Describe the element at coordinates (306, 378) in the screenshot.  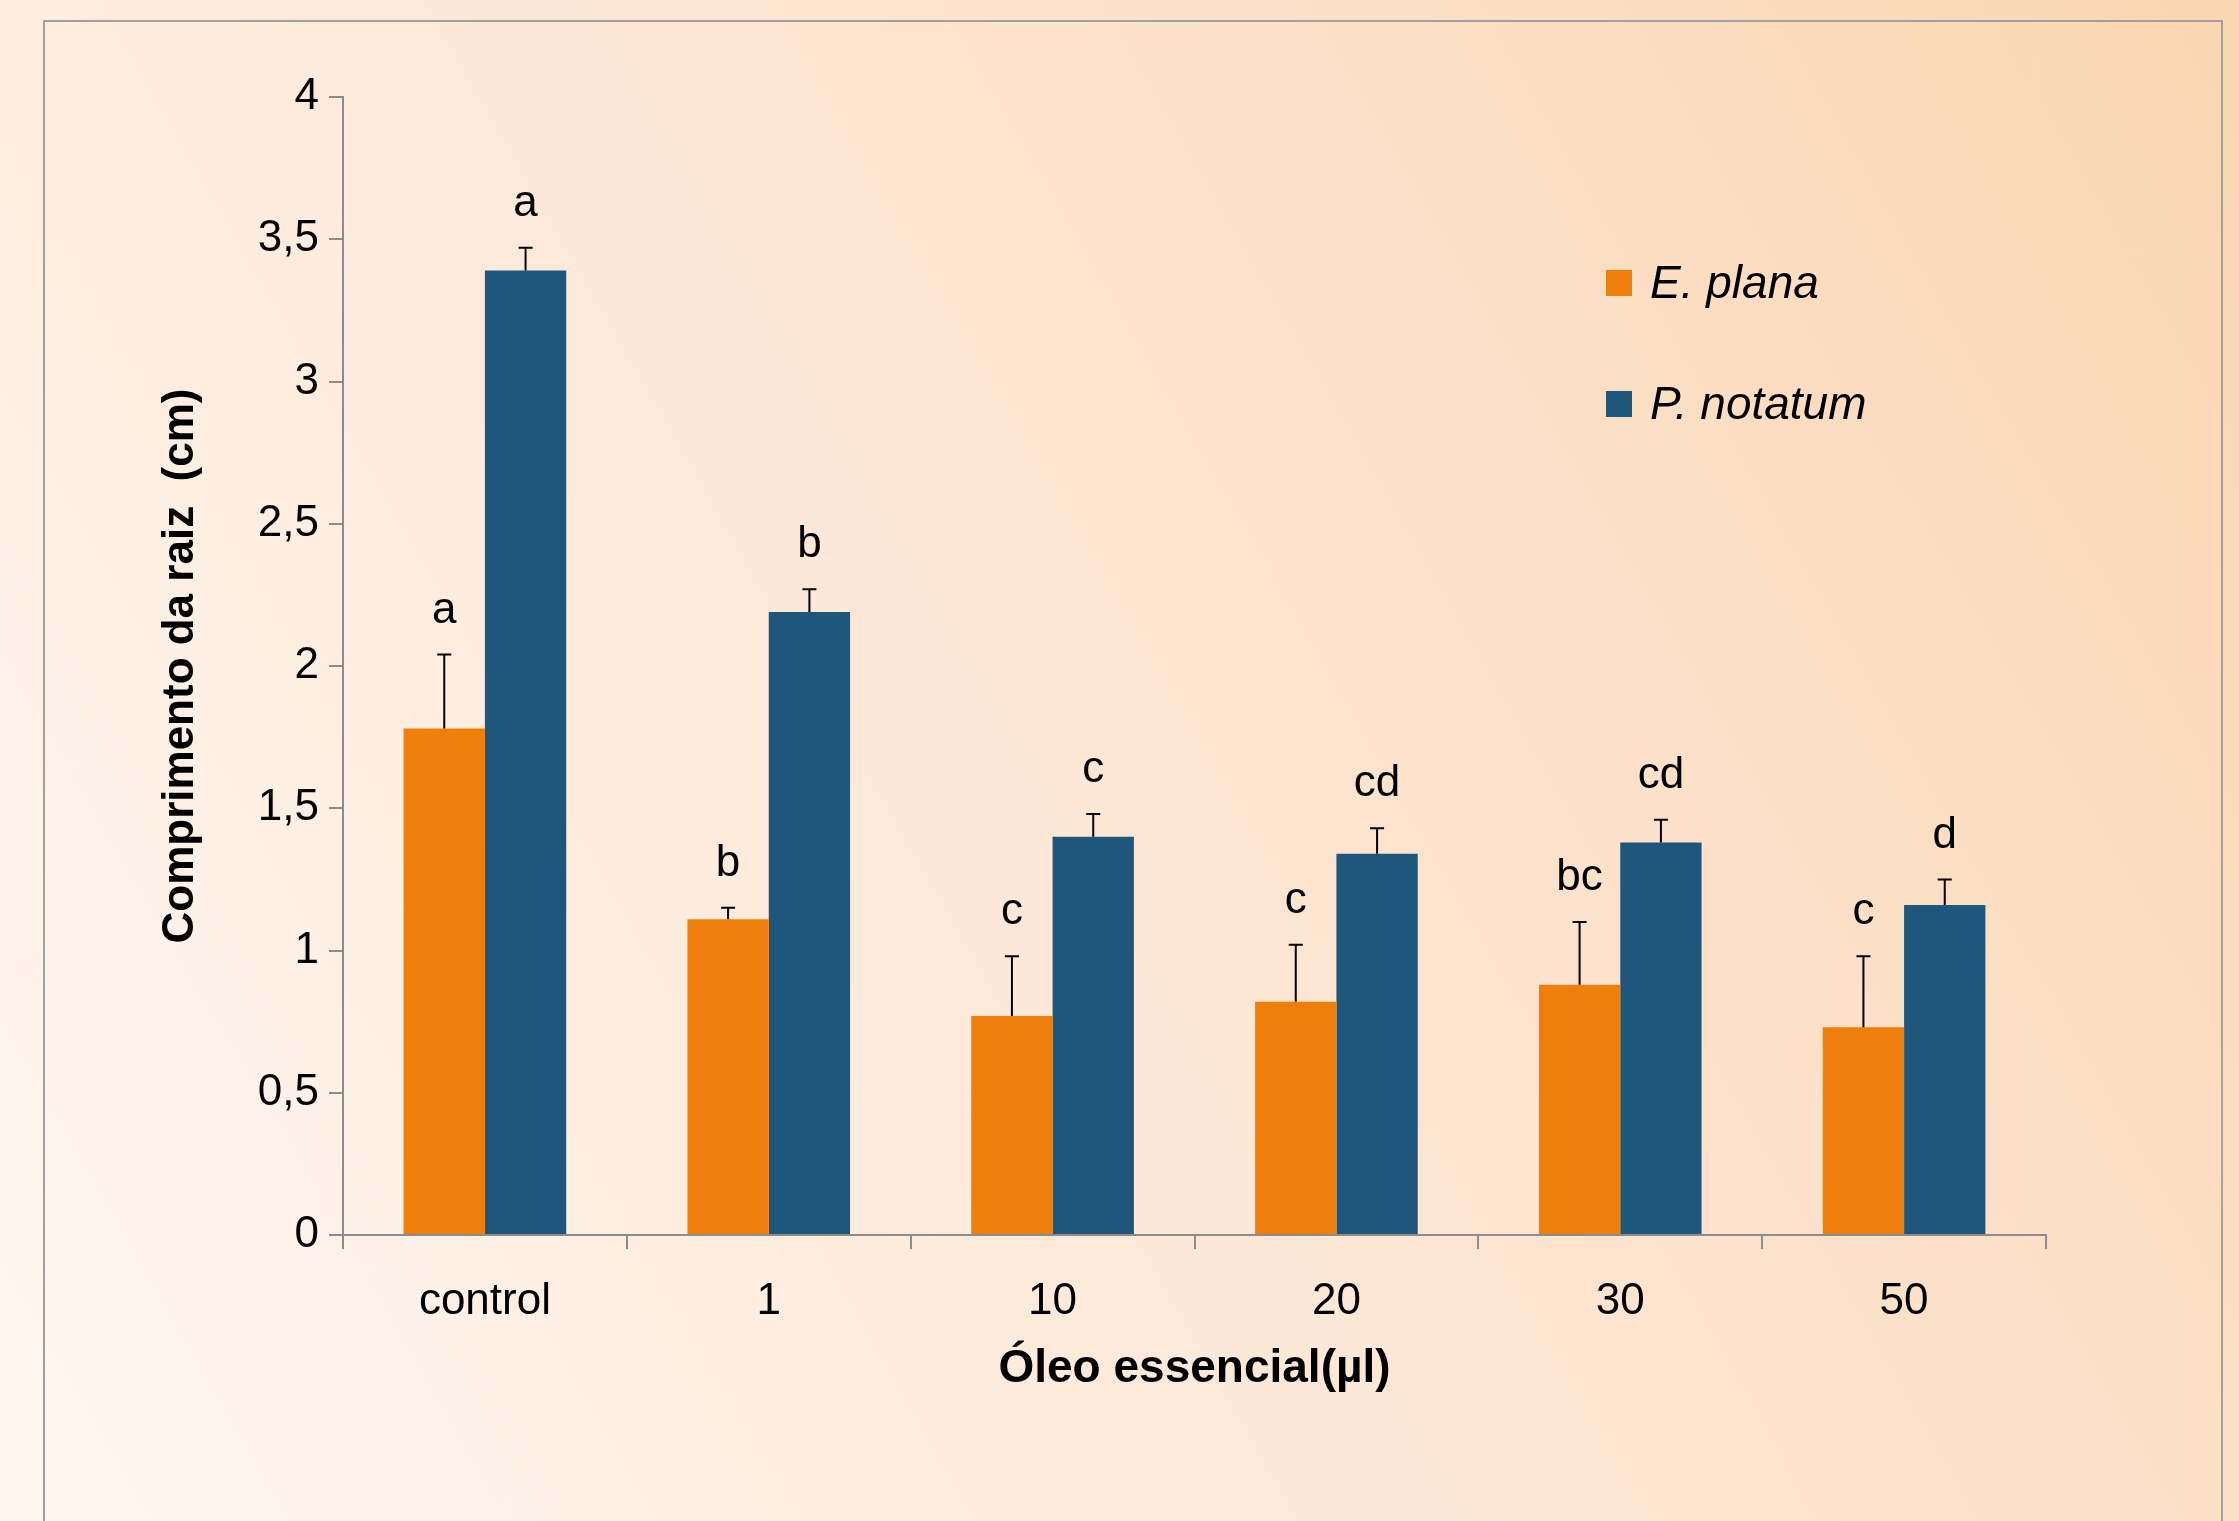
I see `y-tick-label: 3` at that location.